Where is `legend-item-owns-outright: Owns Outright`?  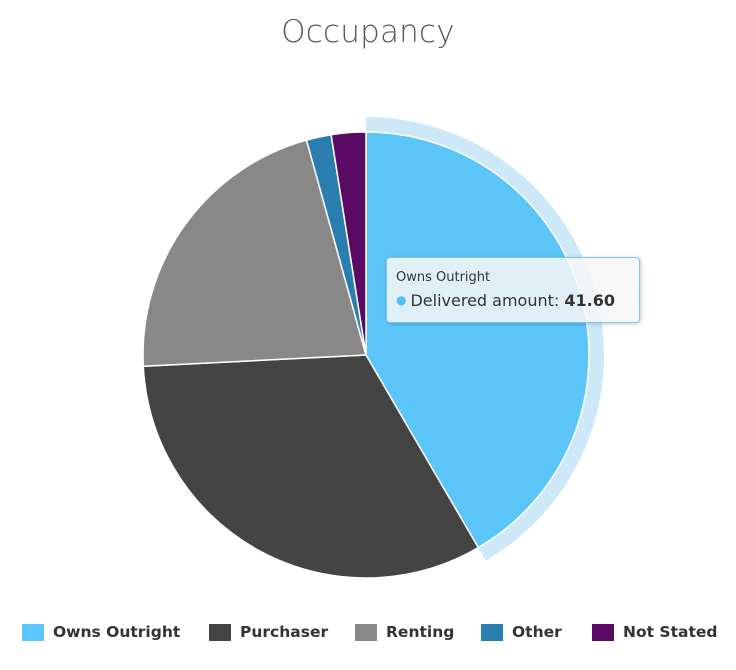 legend-item-owns-outright: Owns Outright is located at coordinates (101, 632).